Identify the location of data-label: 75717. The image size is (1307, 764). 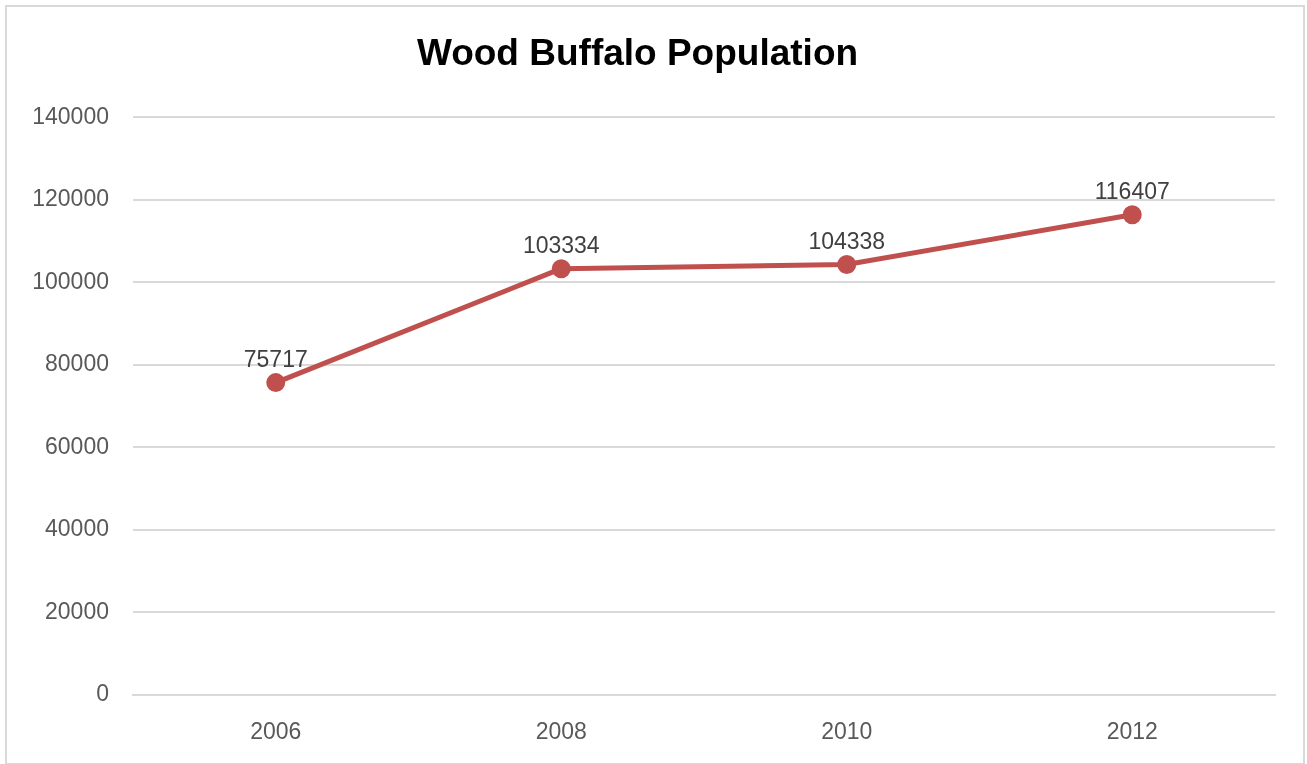
(275, 358).